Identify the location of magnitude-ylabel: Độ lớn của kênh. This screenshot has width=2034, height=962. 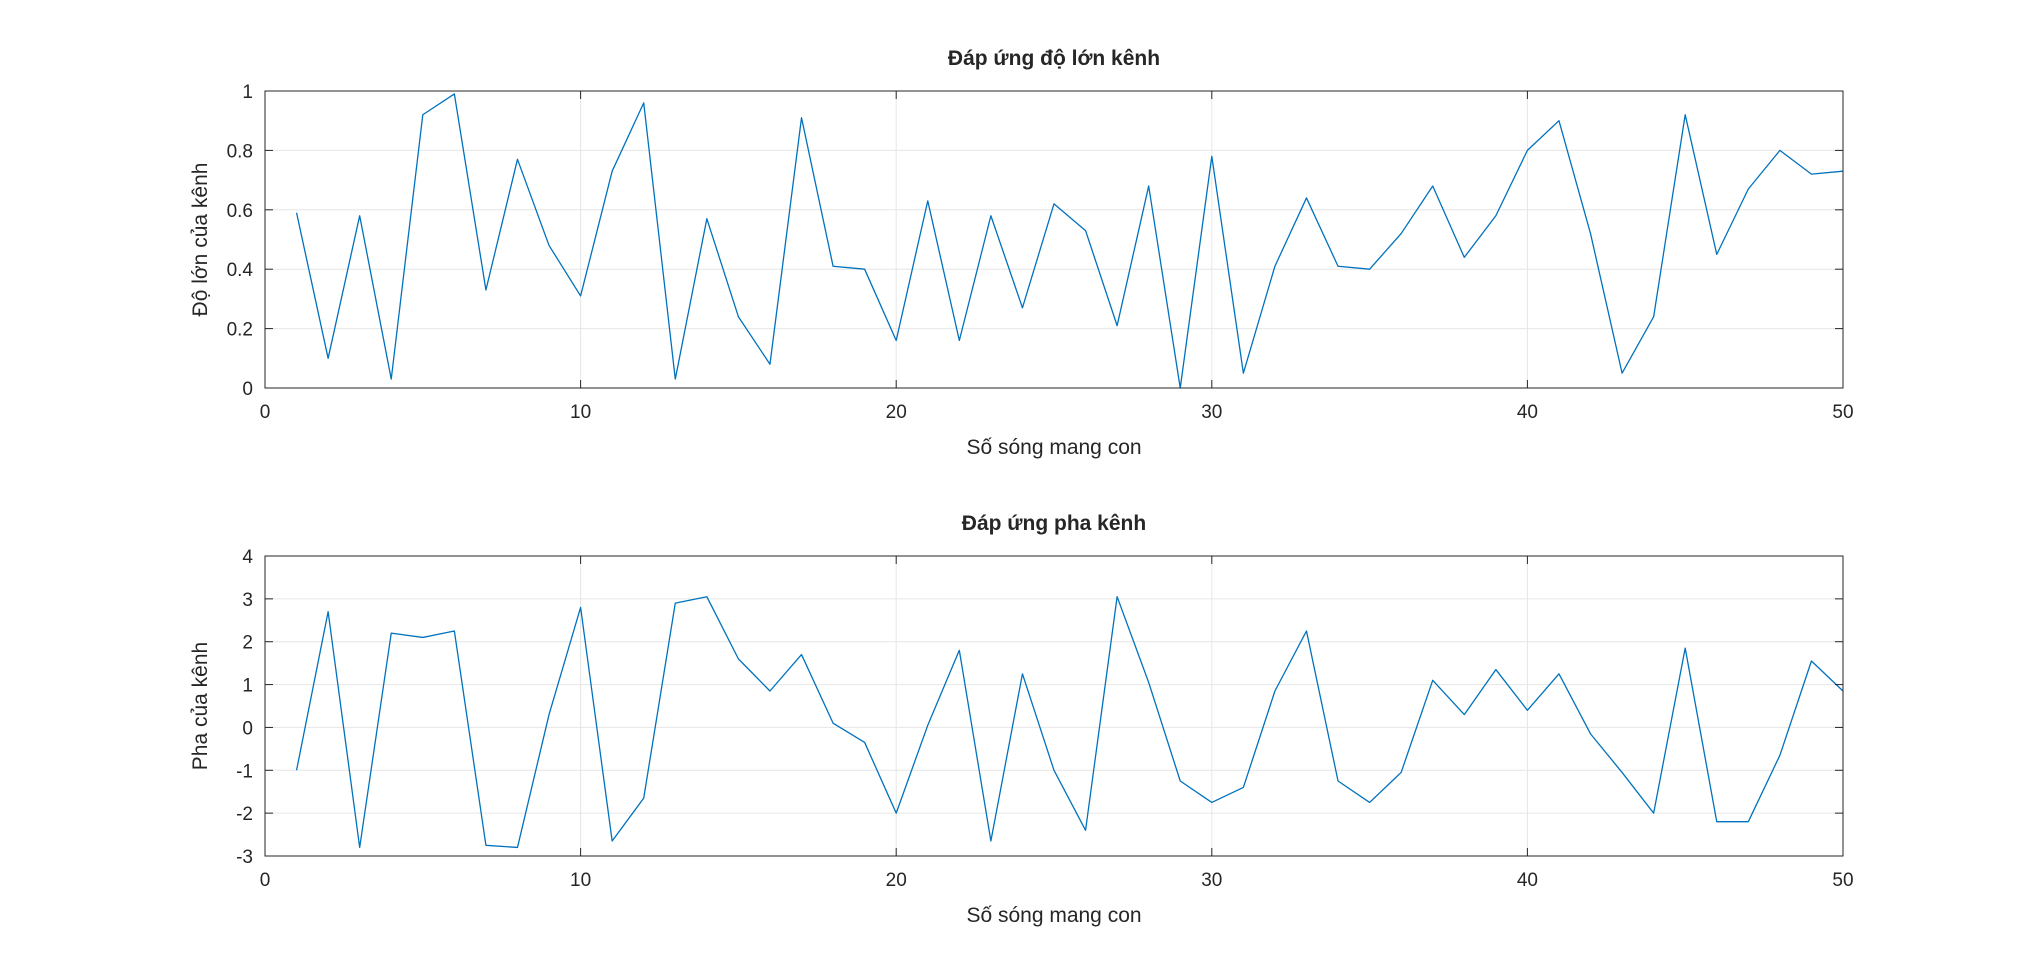
(200, 240).